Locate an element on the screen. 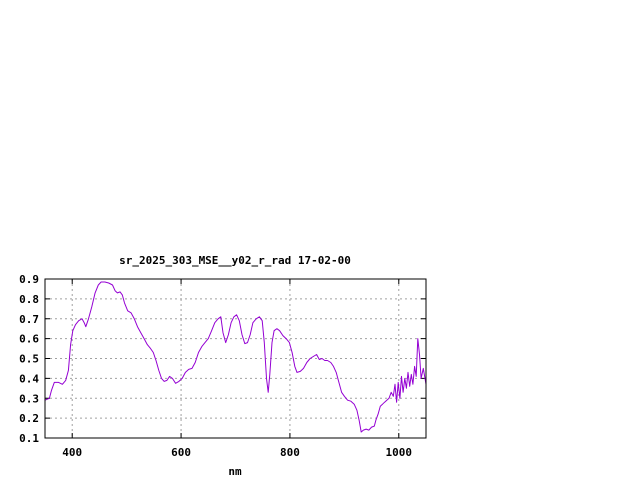  x-tick-label: 1000 is located at coordinates (399, 452).